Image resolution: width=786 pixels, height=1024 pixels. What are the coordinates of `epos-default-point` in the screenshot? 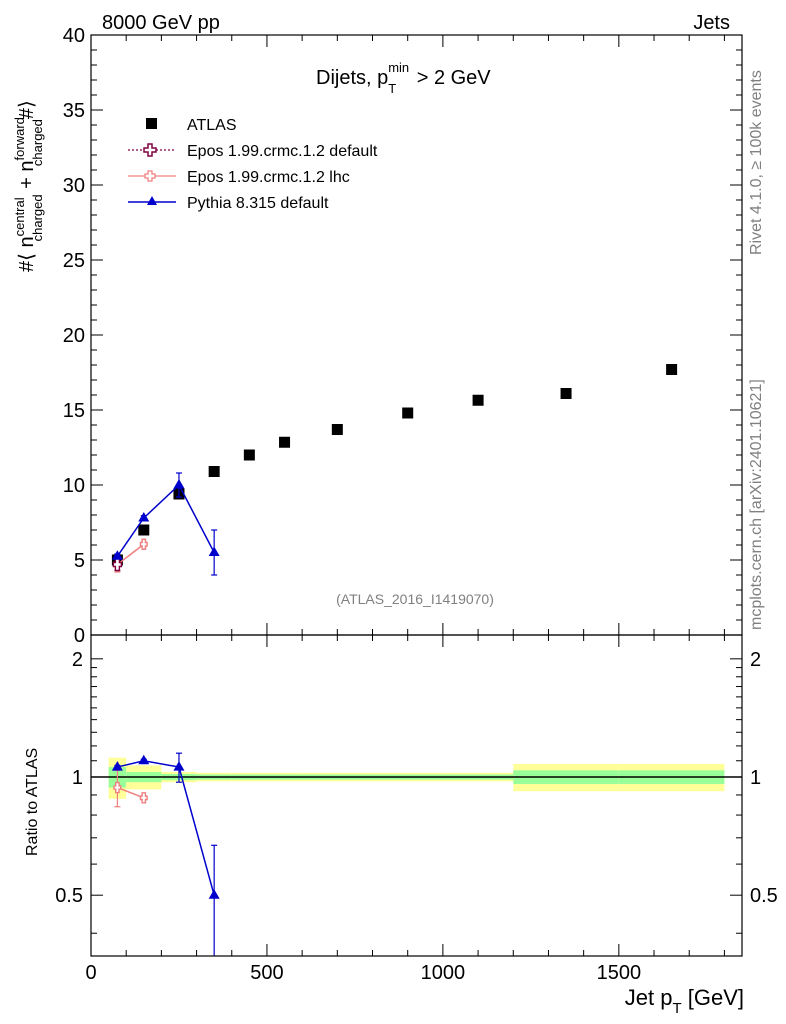 It's located at (117, 564).